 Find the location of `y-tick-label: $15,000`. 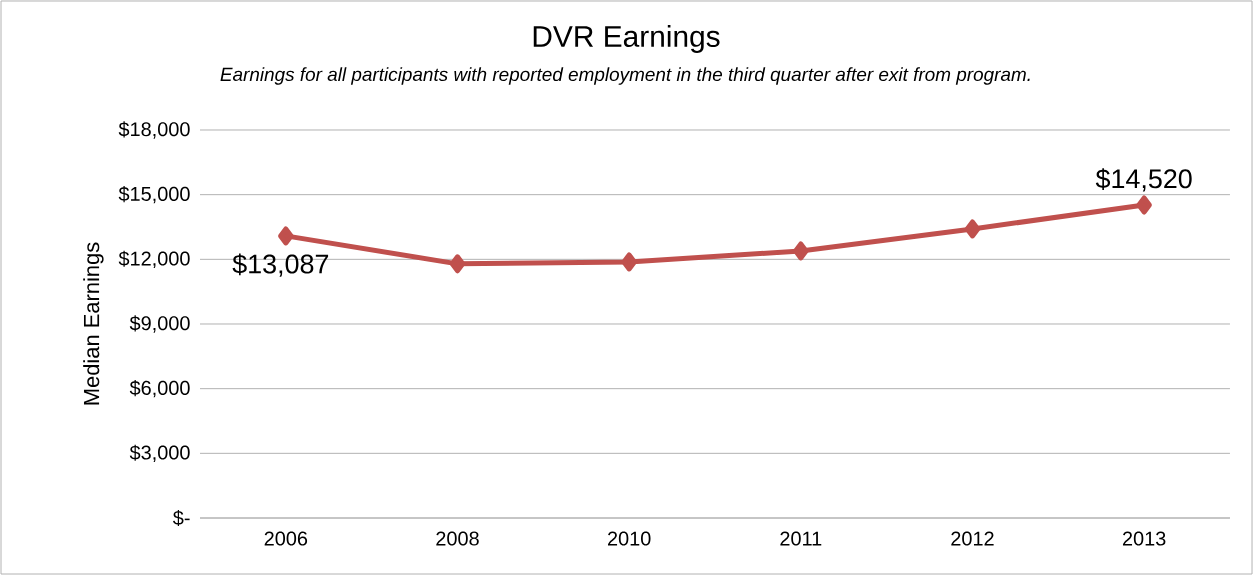

y-tick-label: $15,000 is located at coordinates (154, 195).